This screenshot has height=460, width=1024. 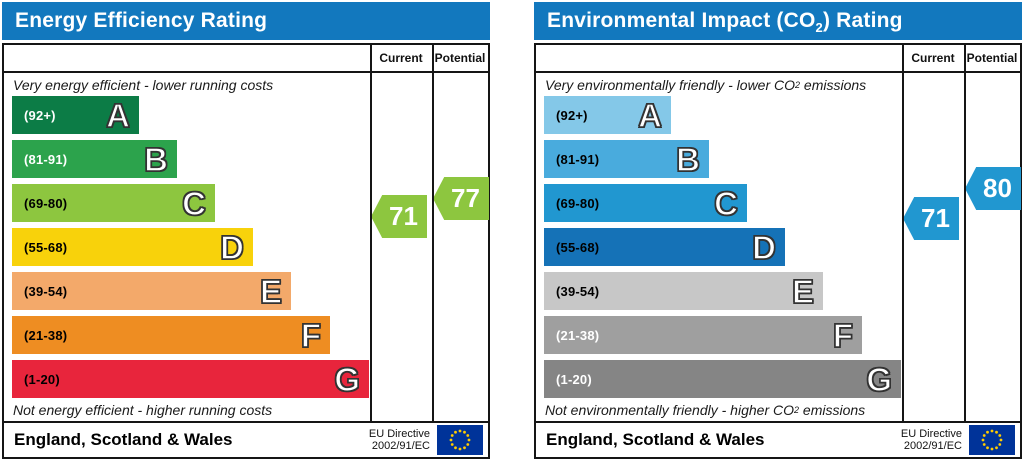 I want to click on potential-rating-value: 80, so click(x=997, y=188).